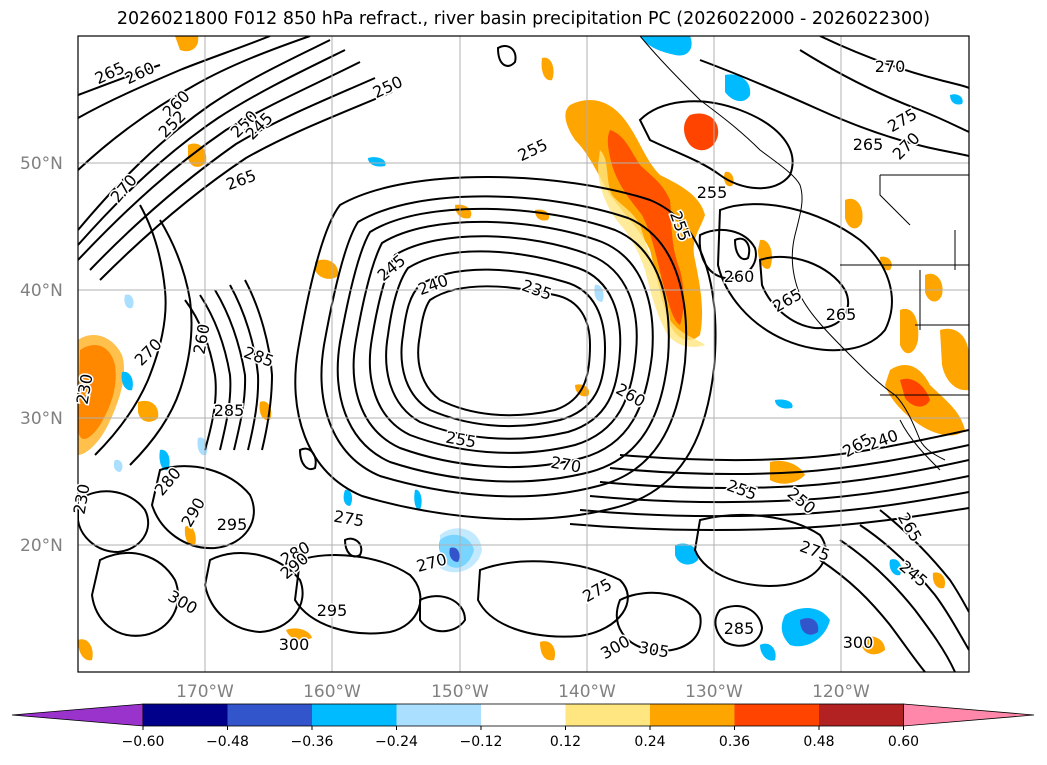 This screenshot has height=765, width=1047. Describe the element at coordinates (714, 692) in the screenshot. I see `lon-label-130w: 130°W` at that location.